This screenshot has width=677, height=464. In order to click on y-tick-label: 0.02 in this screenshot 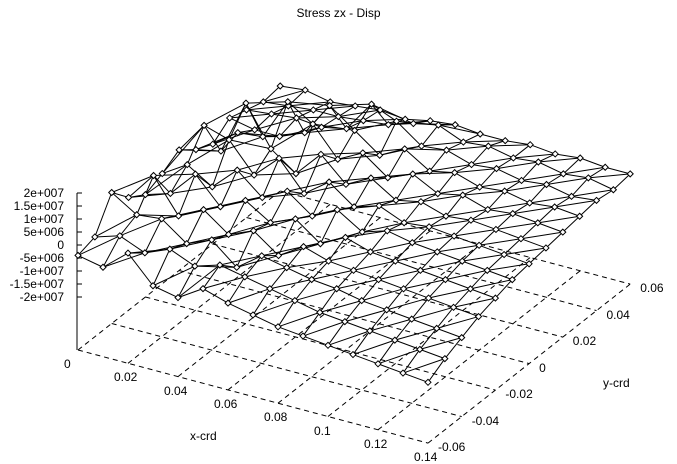, I will do `click(584, 341)`.